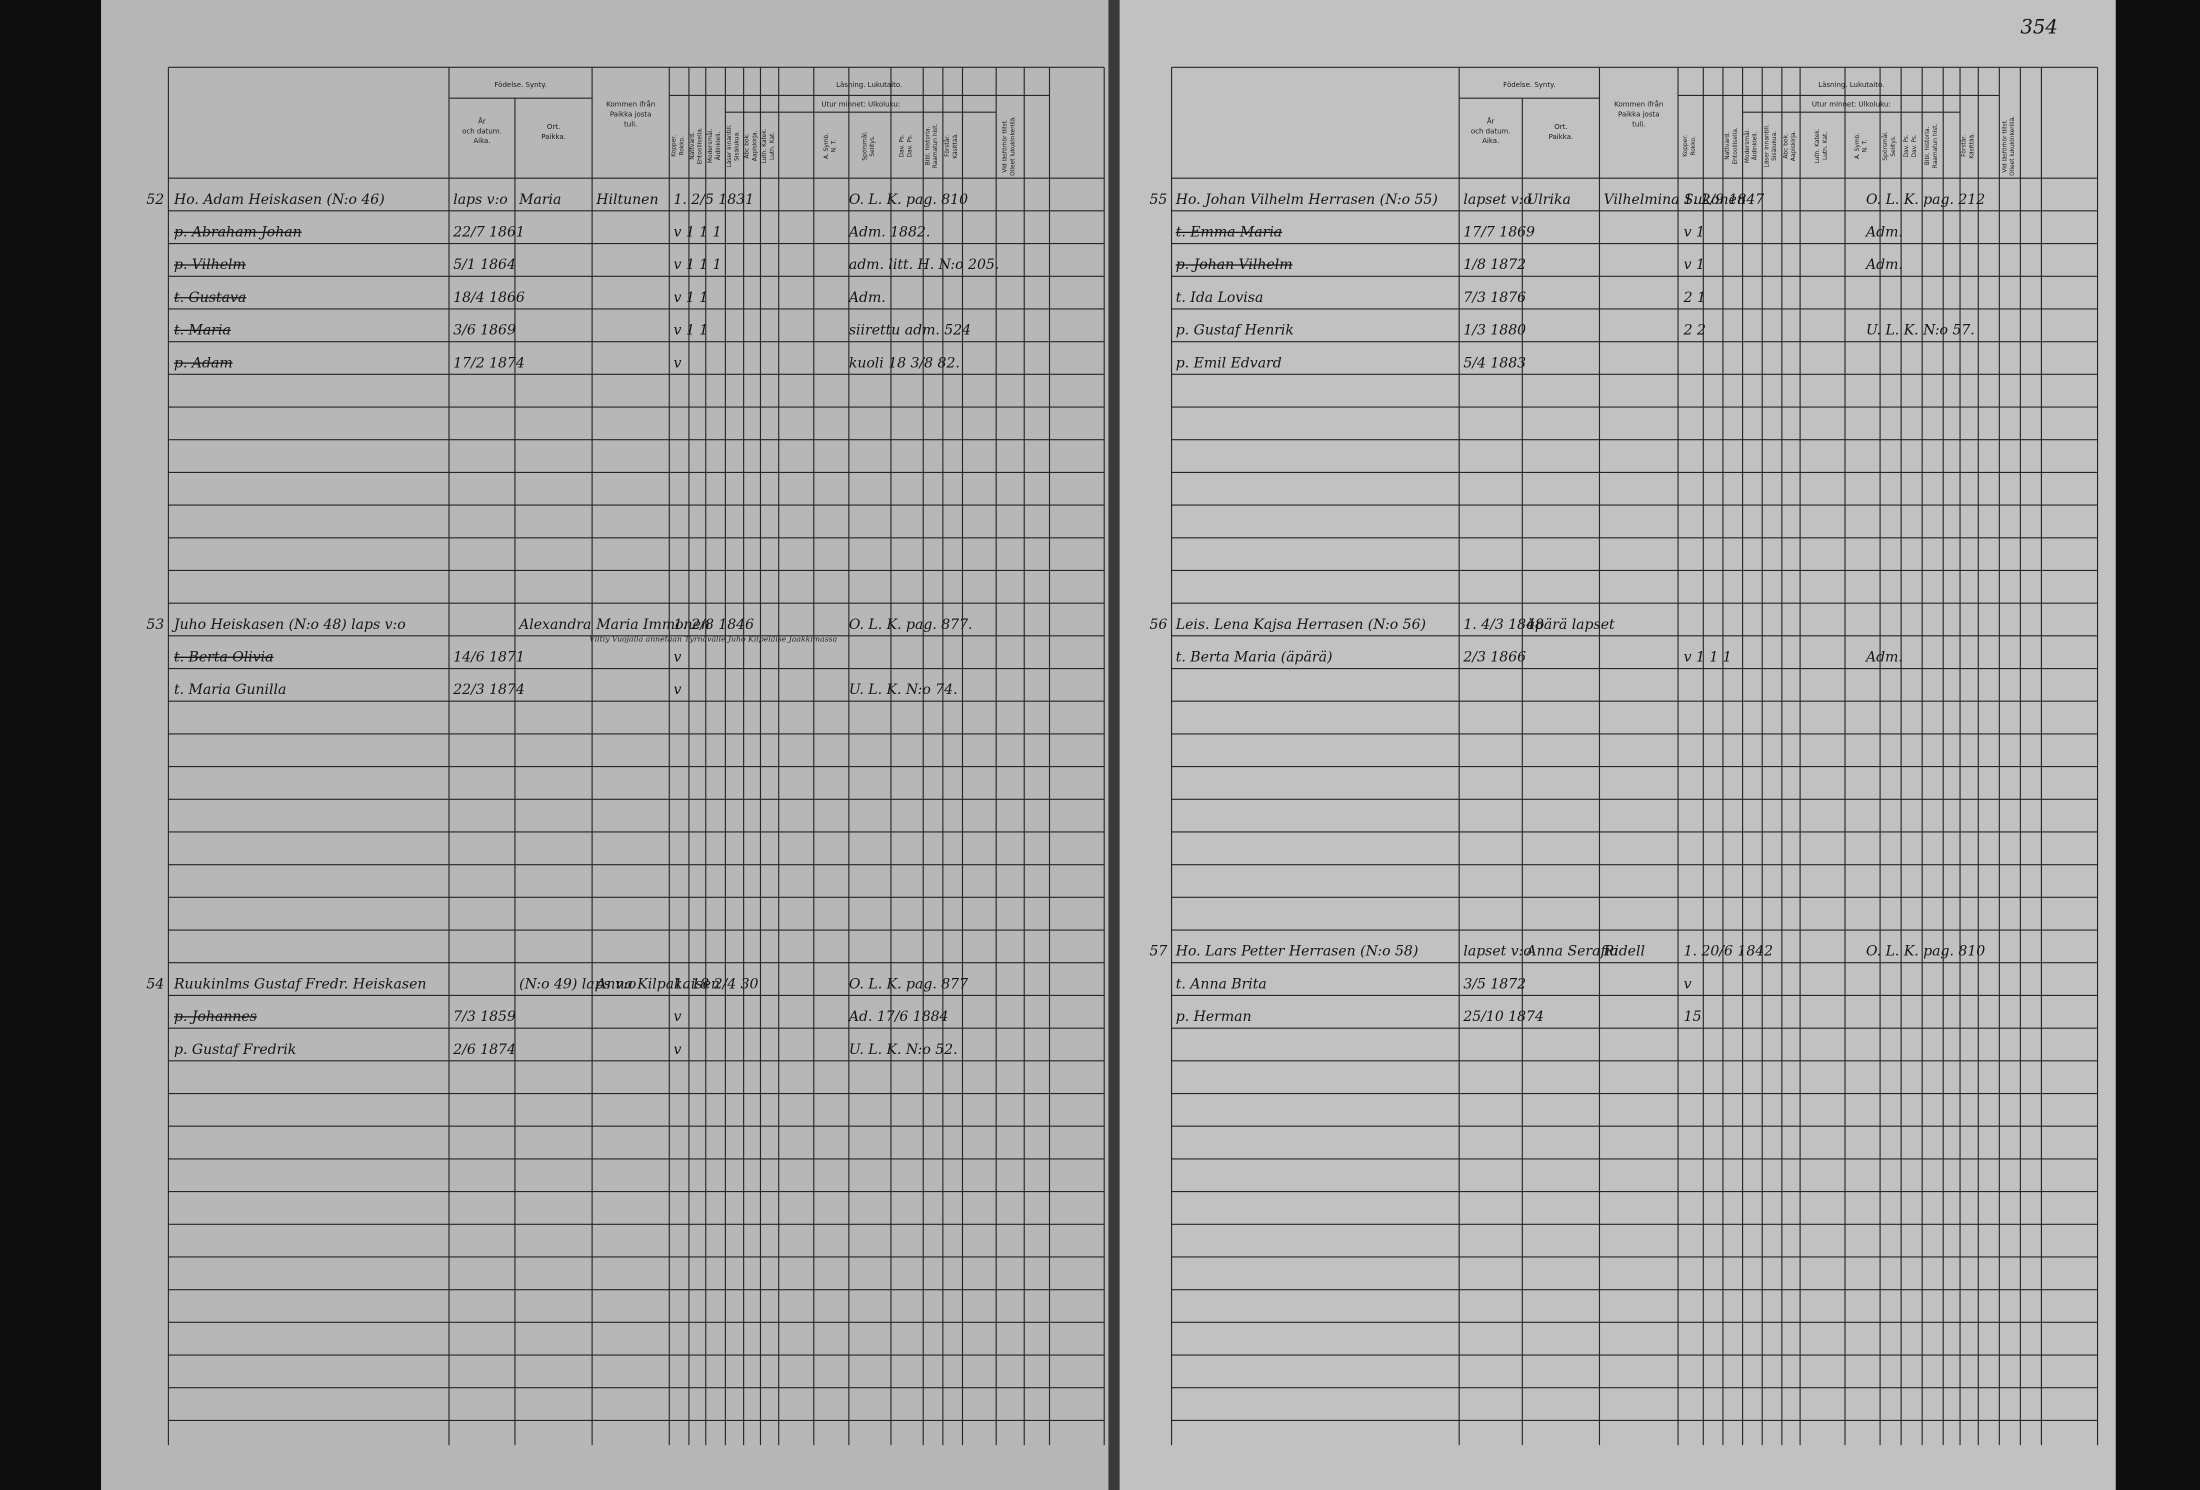  What do you see at coordinates (489, 363) in the screenshot?
I see `entry-date: 17/2 1874` at bounding box center [489, 363].